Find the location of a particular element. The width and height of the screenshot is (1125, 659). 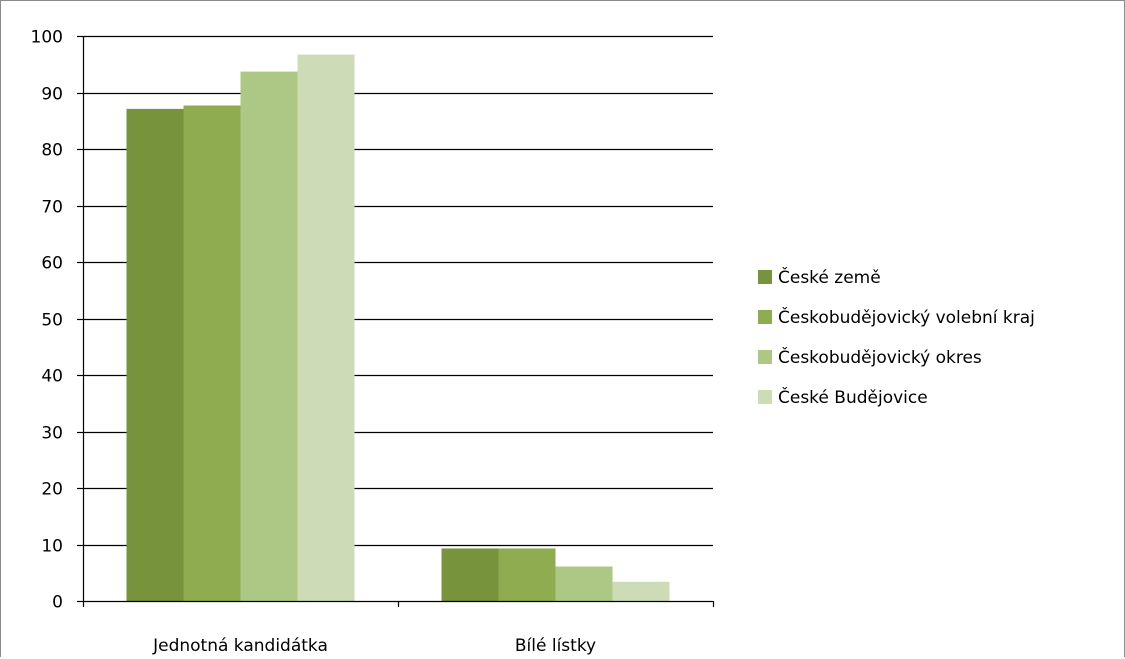

legend-label: Českobudějovický volební kraj is located at coordinates (906, 317).